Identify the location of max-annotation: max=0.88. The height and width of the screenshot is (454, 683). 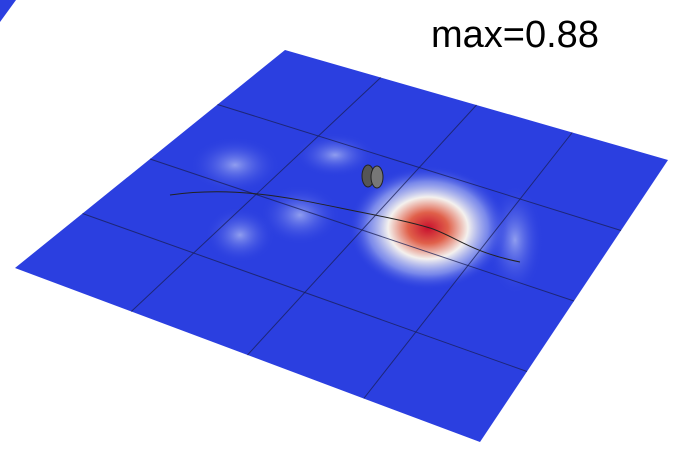
(515, 35).